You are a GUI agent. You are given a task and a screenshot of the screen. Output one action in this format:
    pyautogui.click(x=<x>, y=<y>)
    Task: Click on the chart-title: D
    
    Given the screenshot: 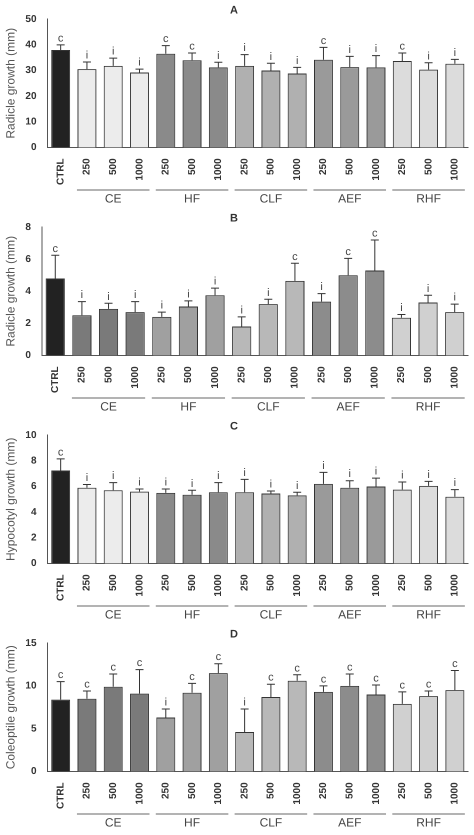 What is the action you would take?
    pyautogui.click(x=234, y=634)
    